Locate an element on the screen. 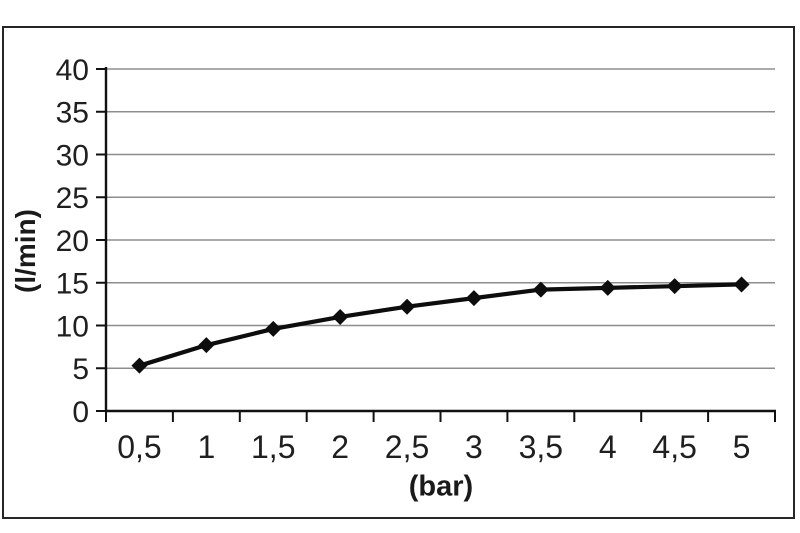 This screenshot has height=533, width=800. y-tick-label: 35 is located at coordinates (72, 113).